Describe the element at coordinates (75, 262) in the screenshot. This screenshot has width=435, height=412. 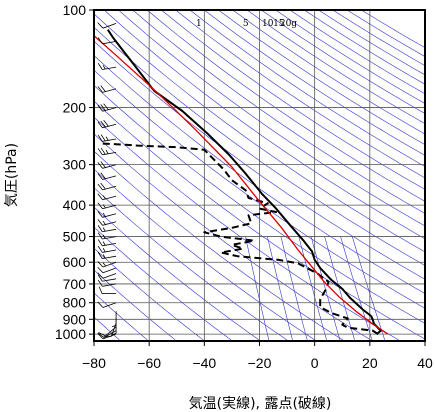
I see `y-tick-label: 600` at that location.